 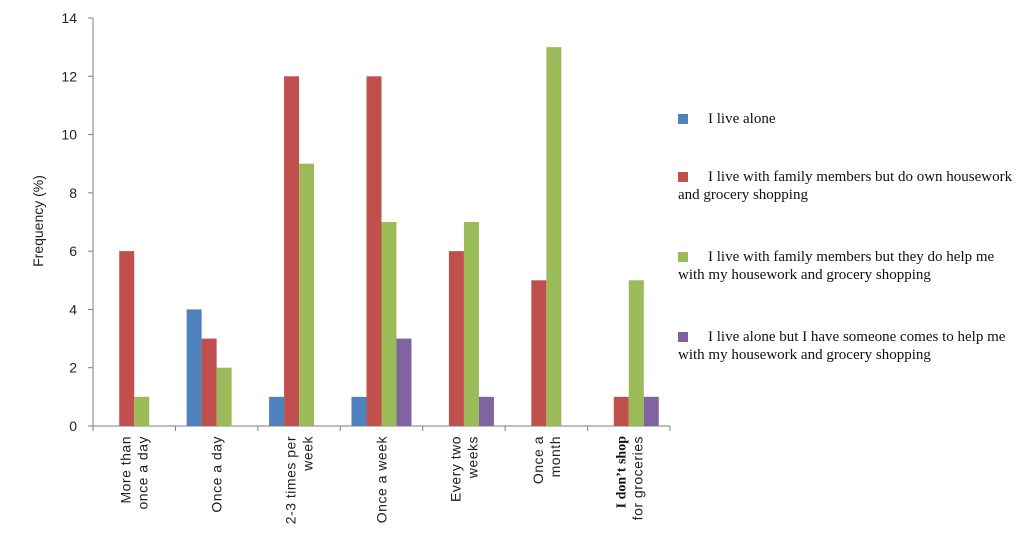 I want to click on x-category-label: More than, so click(x=126, y=470).